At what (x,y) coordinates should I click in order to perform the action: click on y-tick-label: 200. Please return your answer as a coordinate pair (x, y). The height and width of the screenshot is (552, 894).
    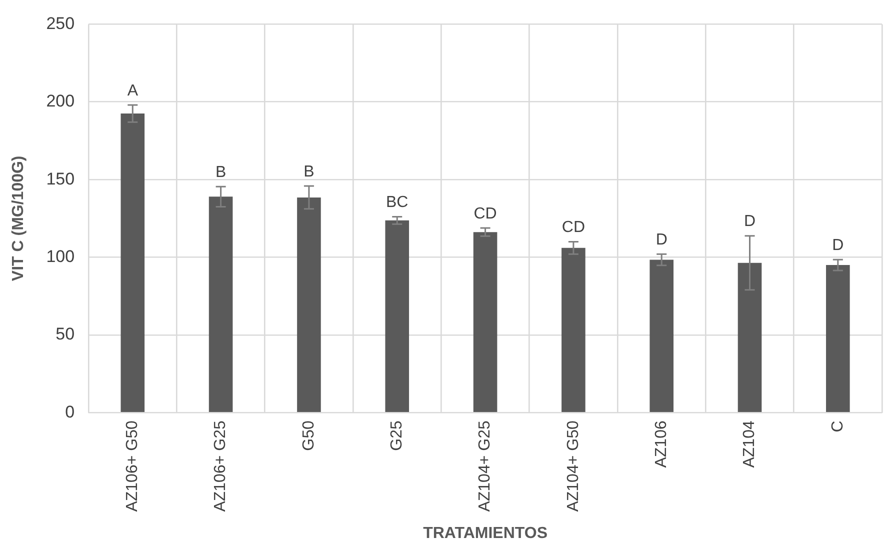
    Looking at the image, I should click on (60, 101).